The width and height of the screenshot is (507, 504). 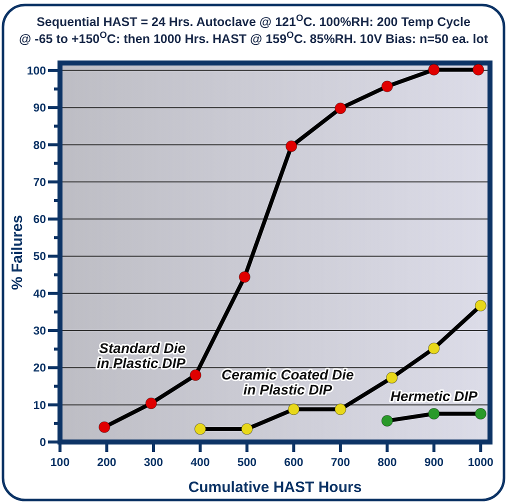 What do you see at coordinates (387, 463) in the screenshot?
I see `x-tick-label: 800` at bounding box center [387, 463].